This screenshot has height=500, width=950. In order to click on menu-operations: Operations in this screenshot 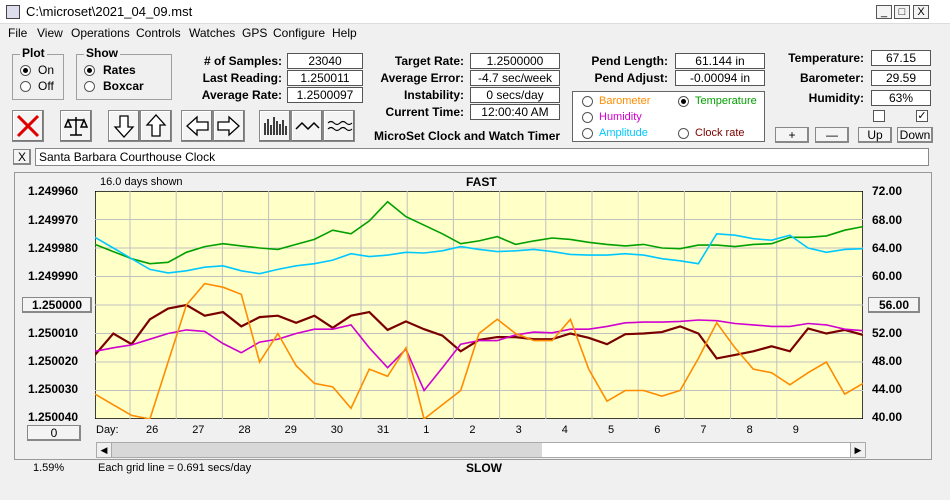, I will do `click(100, 33)`.